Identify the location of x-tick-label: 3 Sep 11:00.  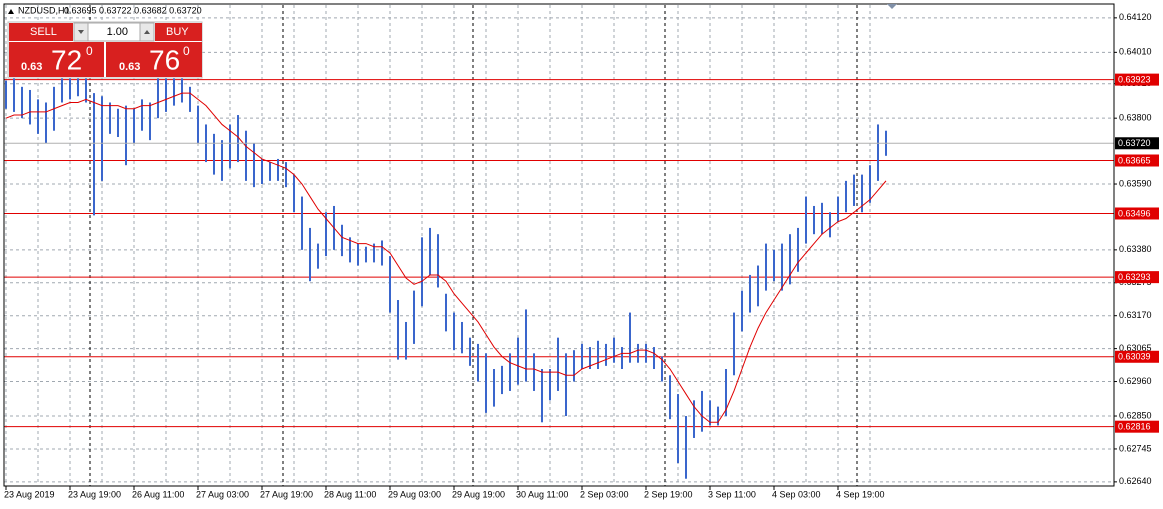
(732, 494).